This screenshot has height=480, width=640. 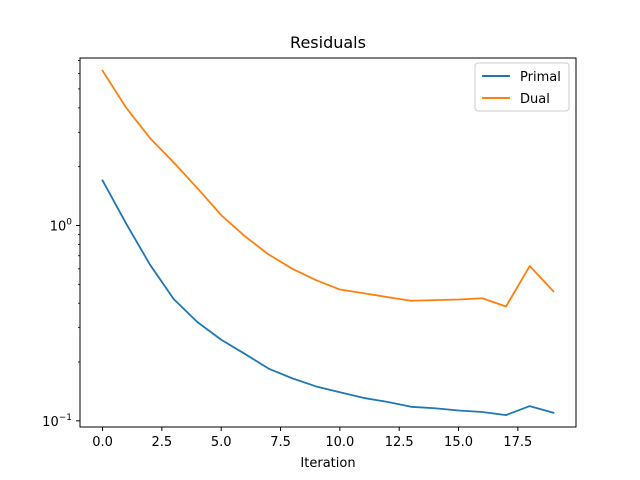 What do you see at coordinates (339, 442) in the screenshot?
I see `x-tick-label: 10.0` at bounding box center [339, 442].